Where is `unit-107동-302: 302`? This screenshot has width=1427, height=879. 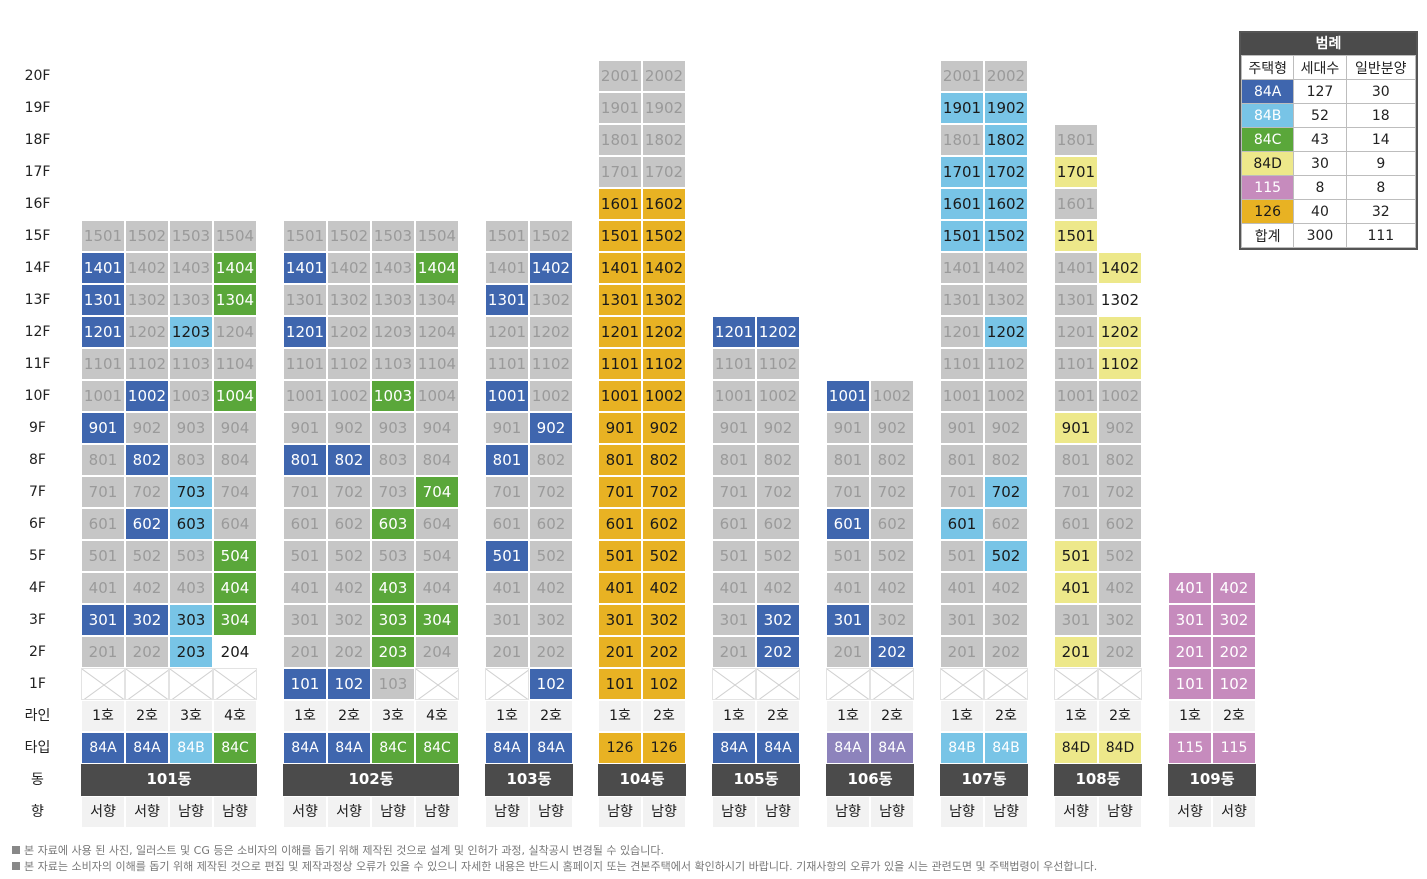
unit-107동-302: 302 is located at coordinates (1006, 620).